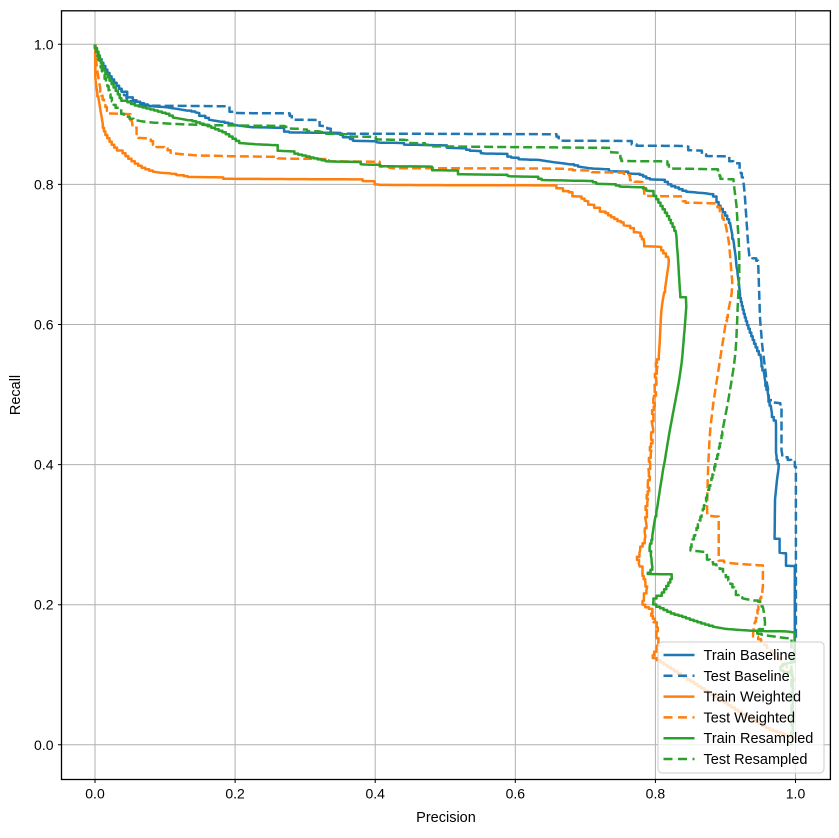 The width and height of the screenshot is (839, 838). What do you see at coordinates (446, 818) in the screenshot?
I see `svg-text: Precision` at bounding box center [446, 818].